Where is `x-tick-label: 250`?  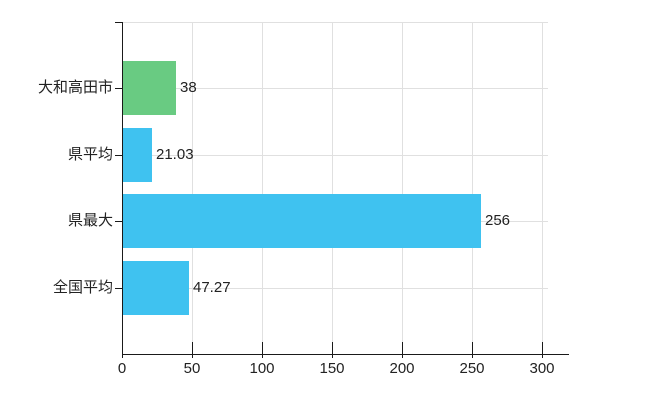
x-tick-label: 250 is located at coordinates (472, 368).